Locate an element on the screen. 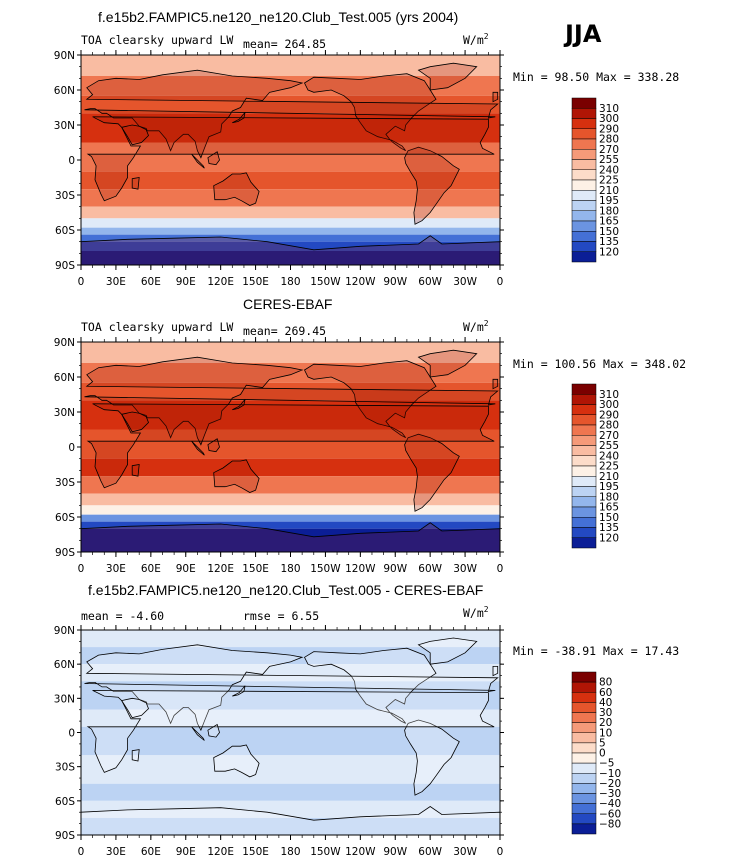 The width and height of the screenshot is (733, 866). panel-1-mean: mean= 264.85 is located at coordinates (285, 44).